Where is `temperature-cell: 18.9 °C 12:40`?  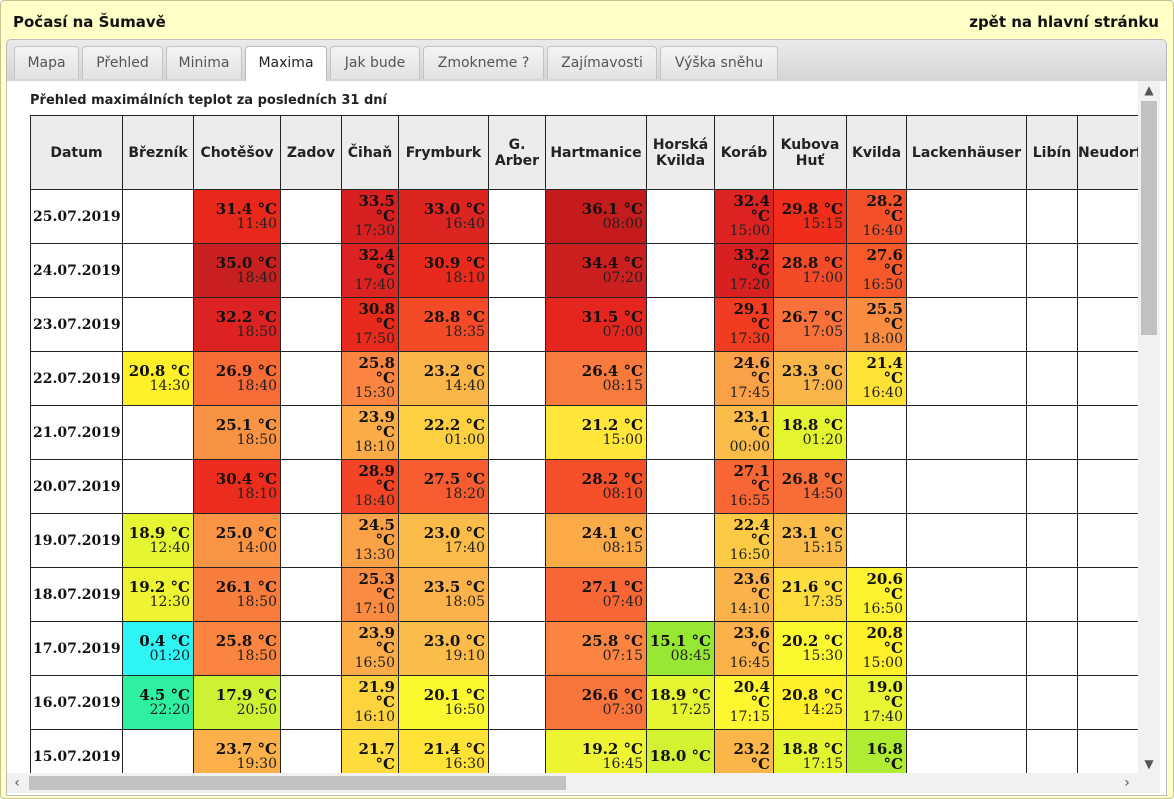 temperature-cell: 18.9 °C 12:40 is located at coordinates (158, 540).